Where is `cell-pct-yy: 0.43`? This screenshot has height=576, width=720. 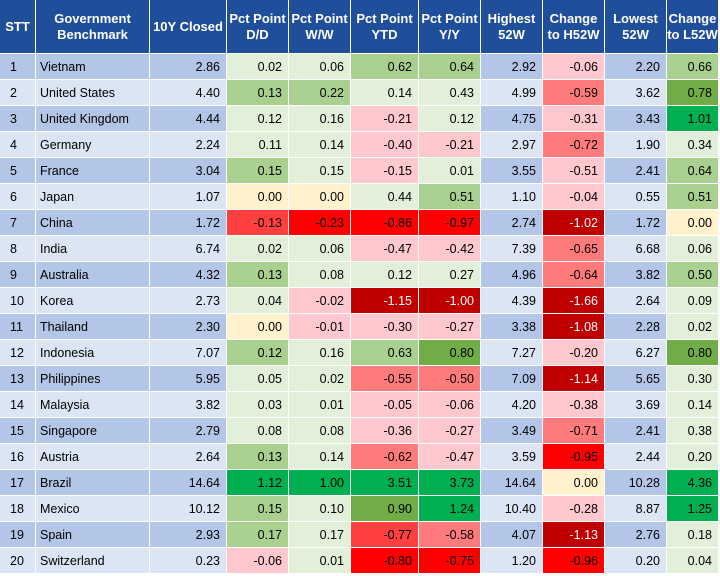
cell-pct-yy: 0.43 is located at coordinates (450, 93).